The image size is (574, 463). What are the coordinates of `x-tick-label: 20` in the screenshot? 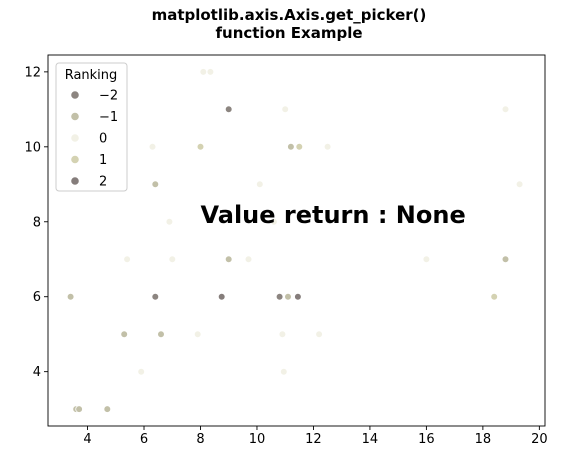 It's located at (539, 439).